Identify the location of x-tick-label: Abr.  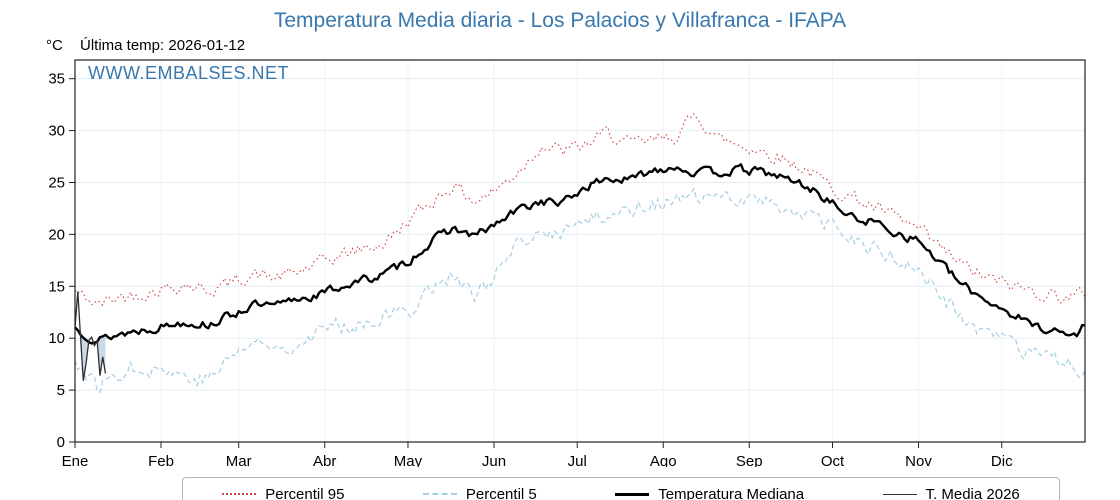
(324, 460).